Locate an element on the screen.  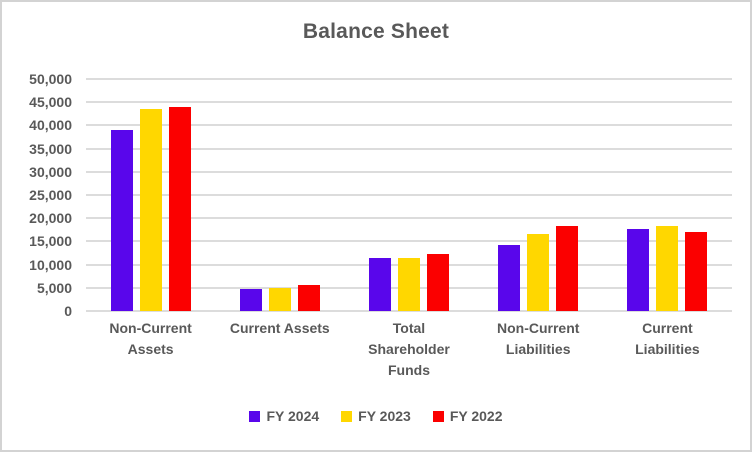
category-label: Current Liabilities is located at coordinates (667, 338).